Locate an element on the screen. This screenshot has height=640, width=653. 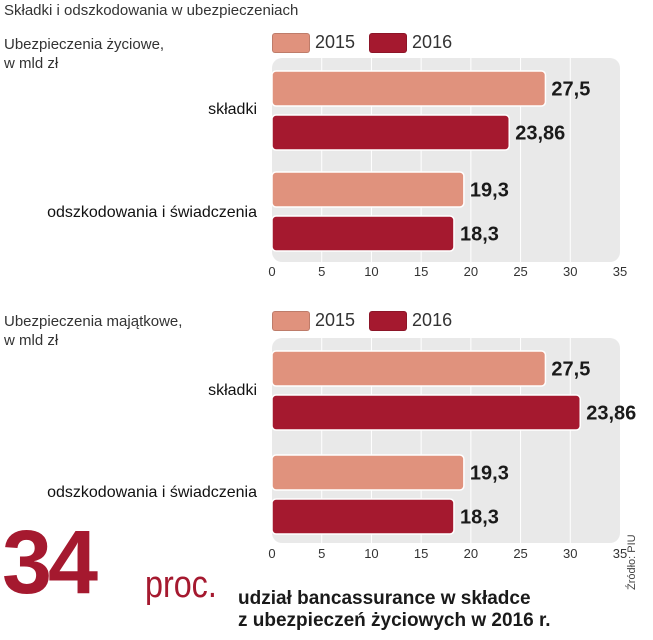
panel2-subtitle-line2: w mld zł is located at coordinates (31, 340).